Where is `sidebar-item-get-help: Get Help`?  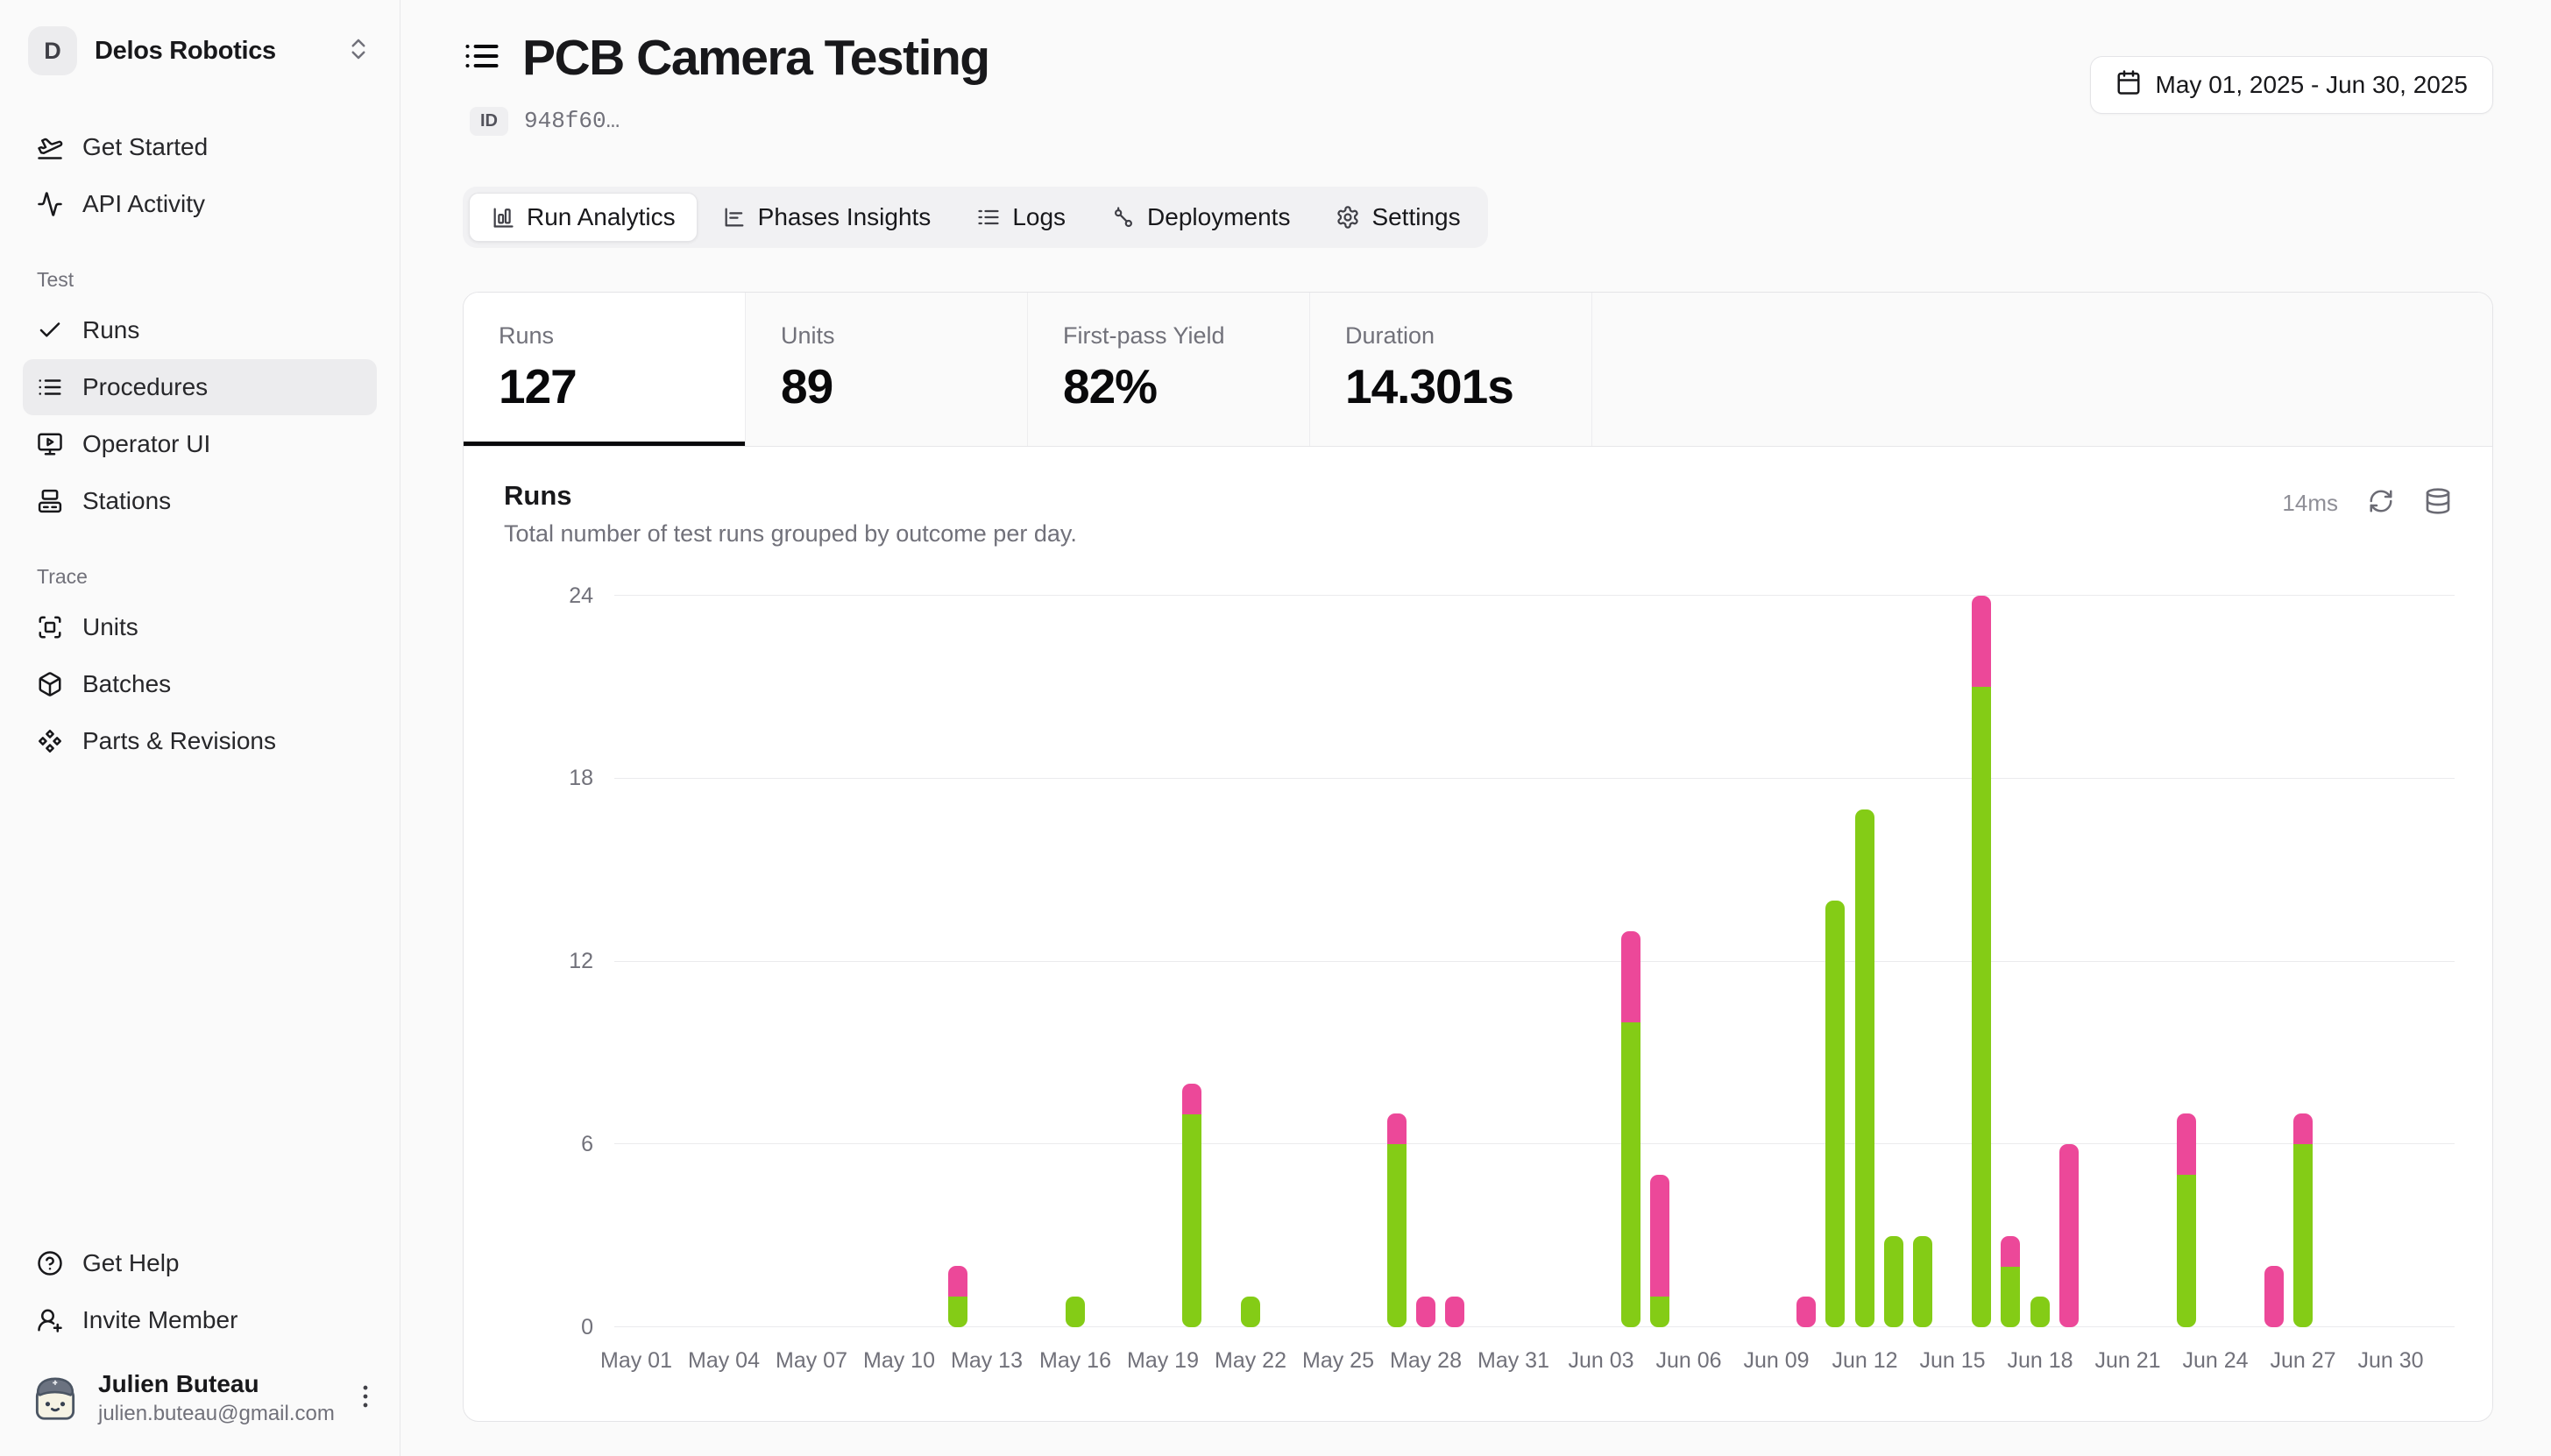
sidebar-item-get-help: Get Help is located at coordinates (200, 1263).